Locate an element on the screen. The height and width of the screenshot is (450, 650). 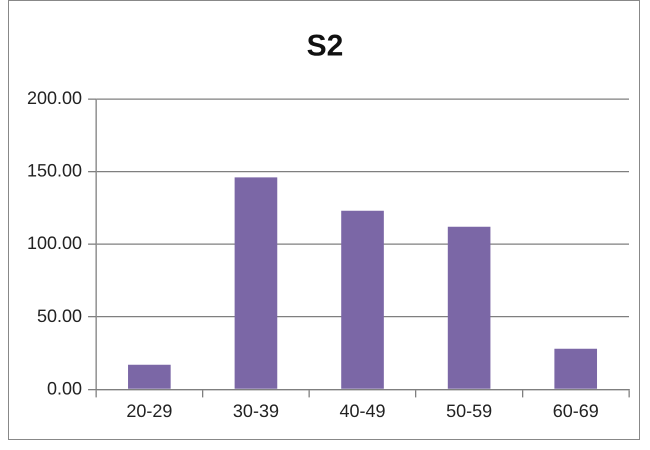
y-tick-label: 0.00 is located at coordinates (64, 388).